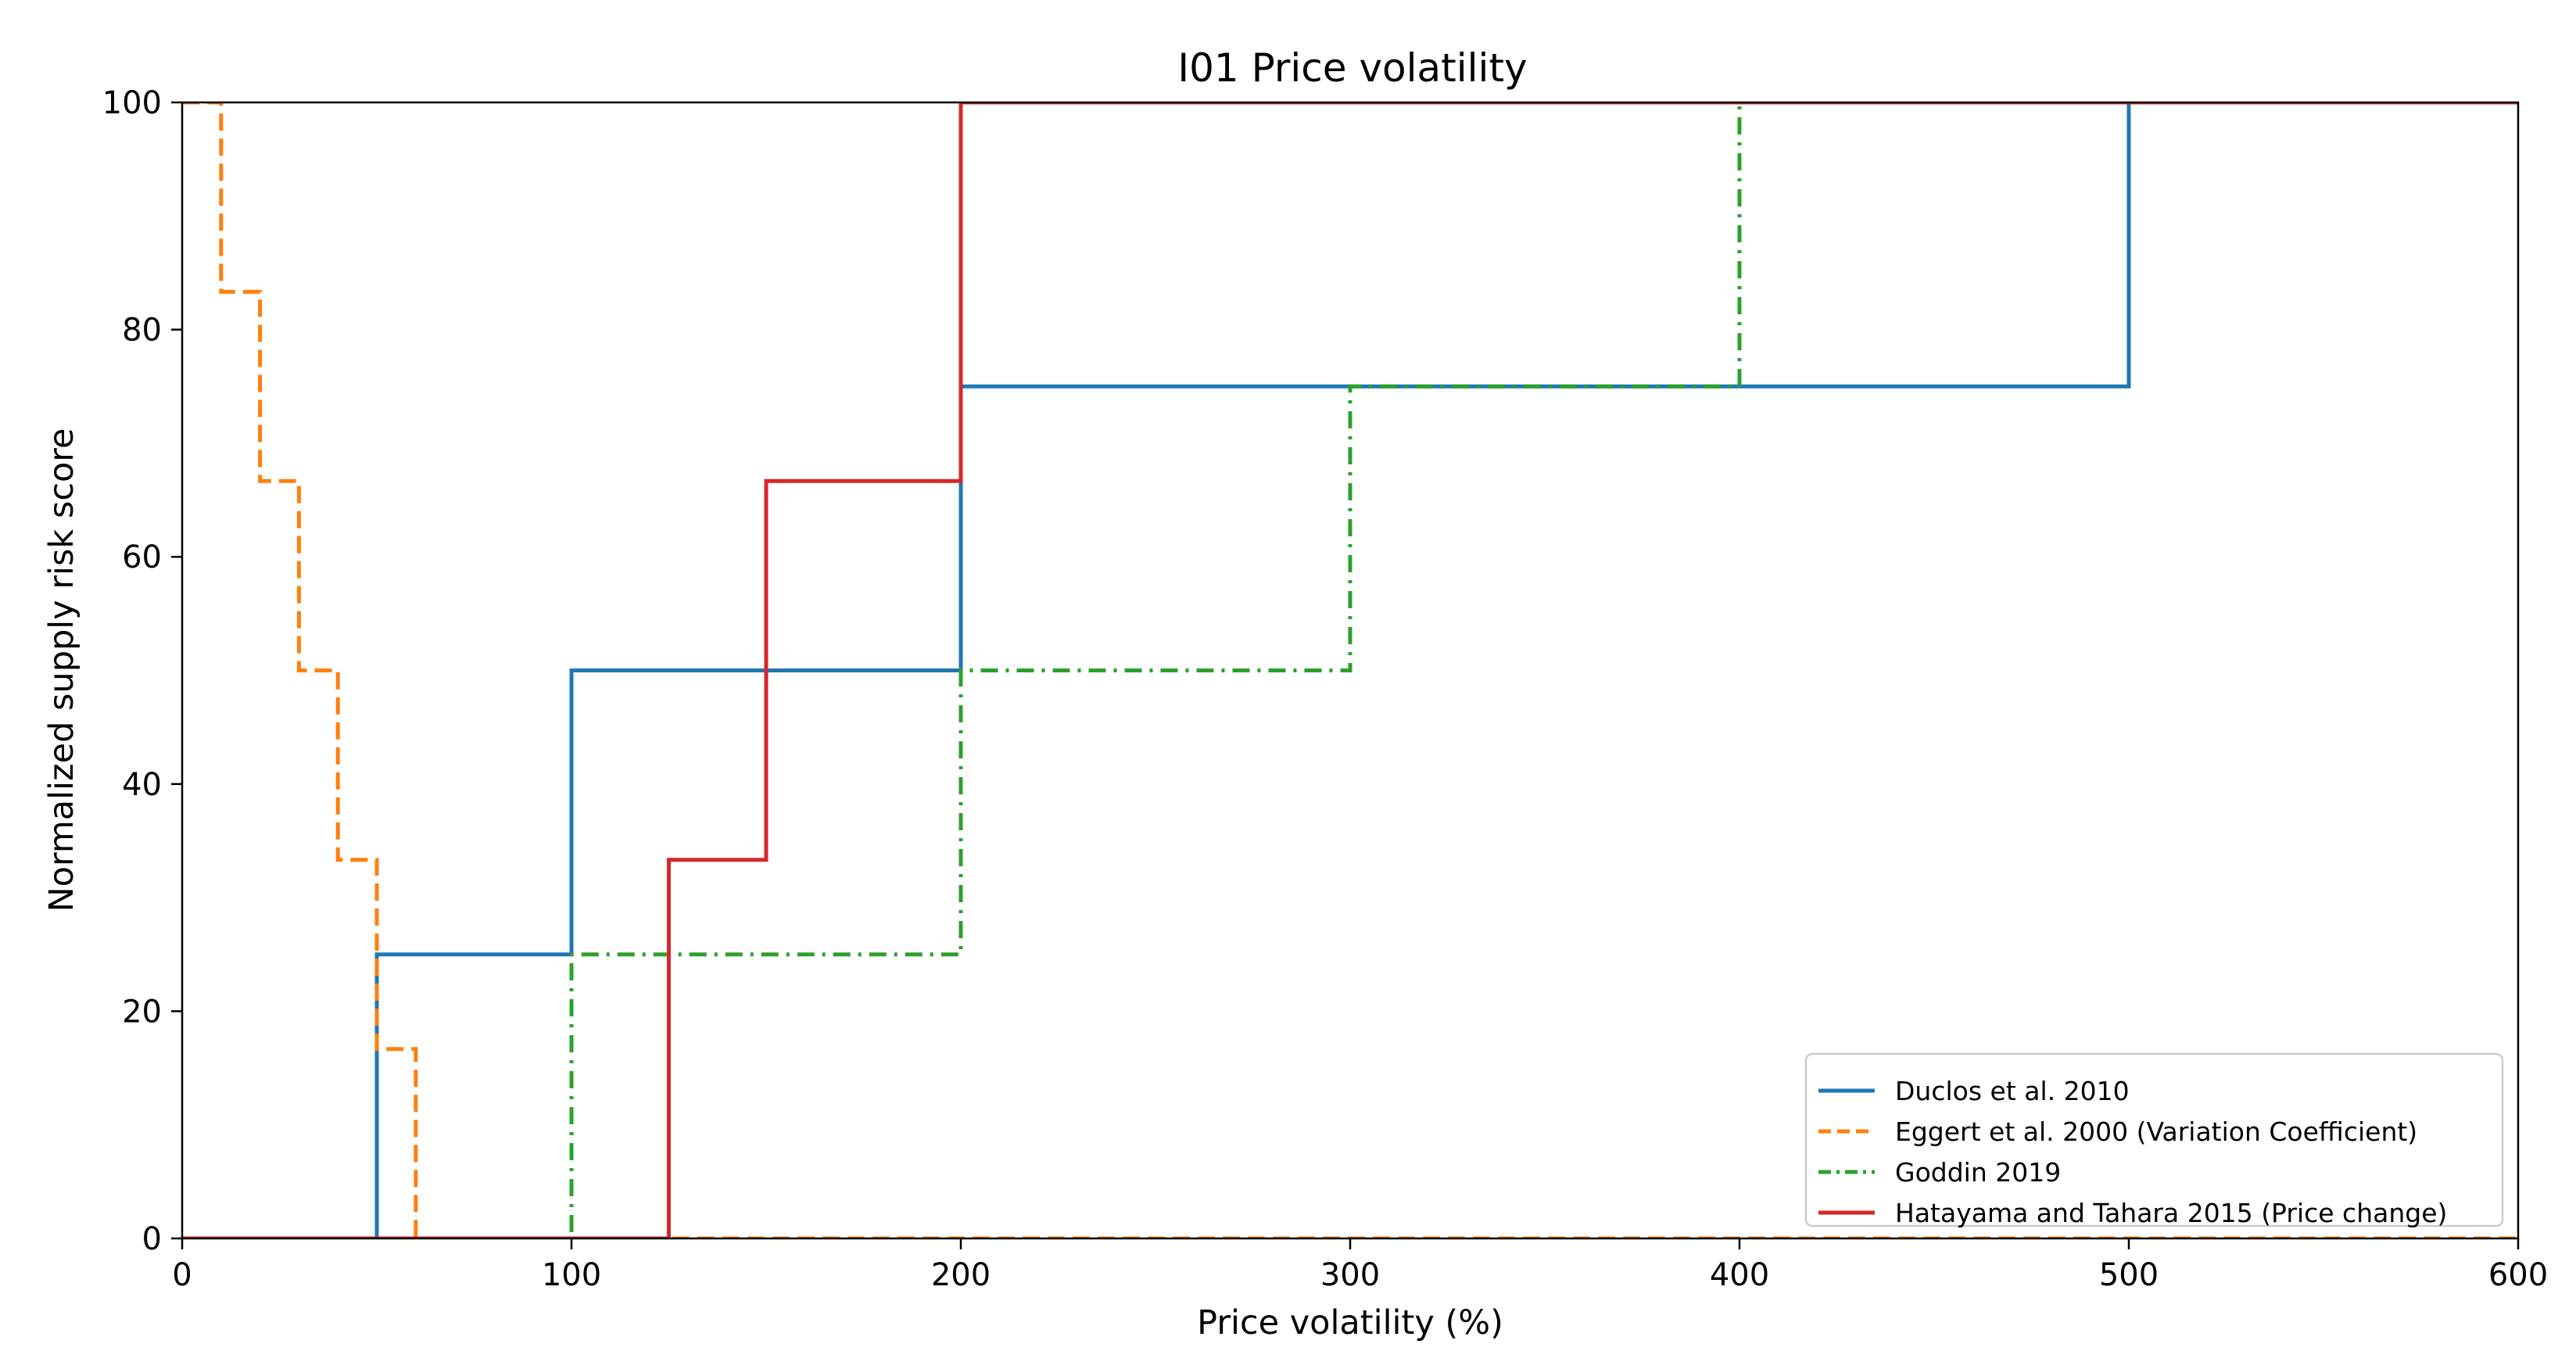  What do you see at coordinates (1350, 1275) in the screenshot?
I see `x-tick-label: 300` at bounding box center [1350, 1275].